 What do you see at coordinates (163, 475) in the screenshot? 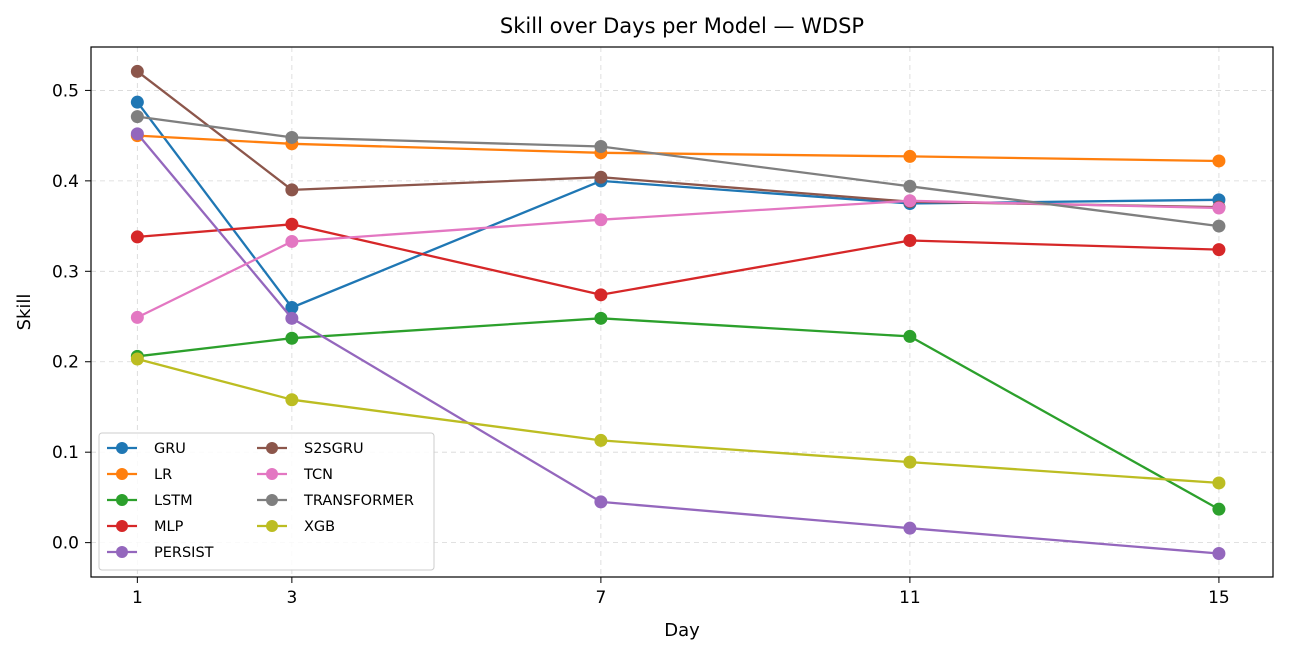
I see `legend-label-lr: LR` at bounding box center [163, 475].